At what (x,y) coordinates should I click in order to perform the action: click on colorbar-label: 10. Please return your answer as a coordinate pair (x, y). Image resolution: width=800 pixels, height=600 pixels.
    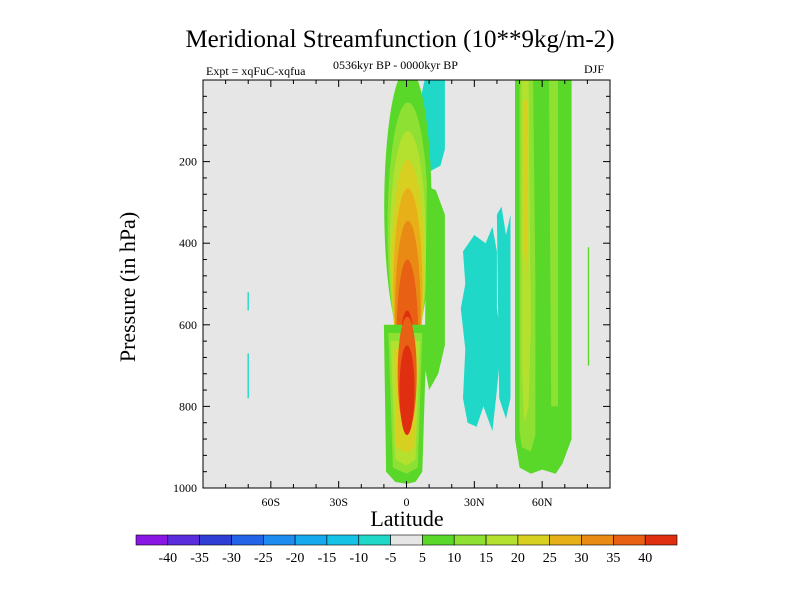
    Looking at the image, I should click on (454, 558).